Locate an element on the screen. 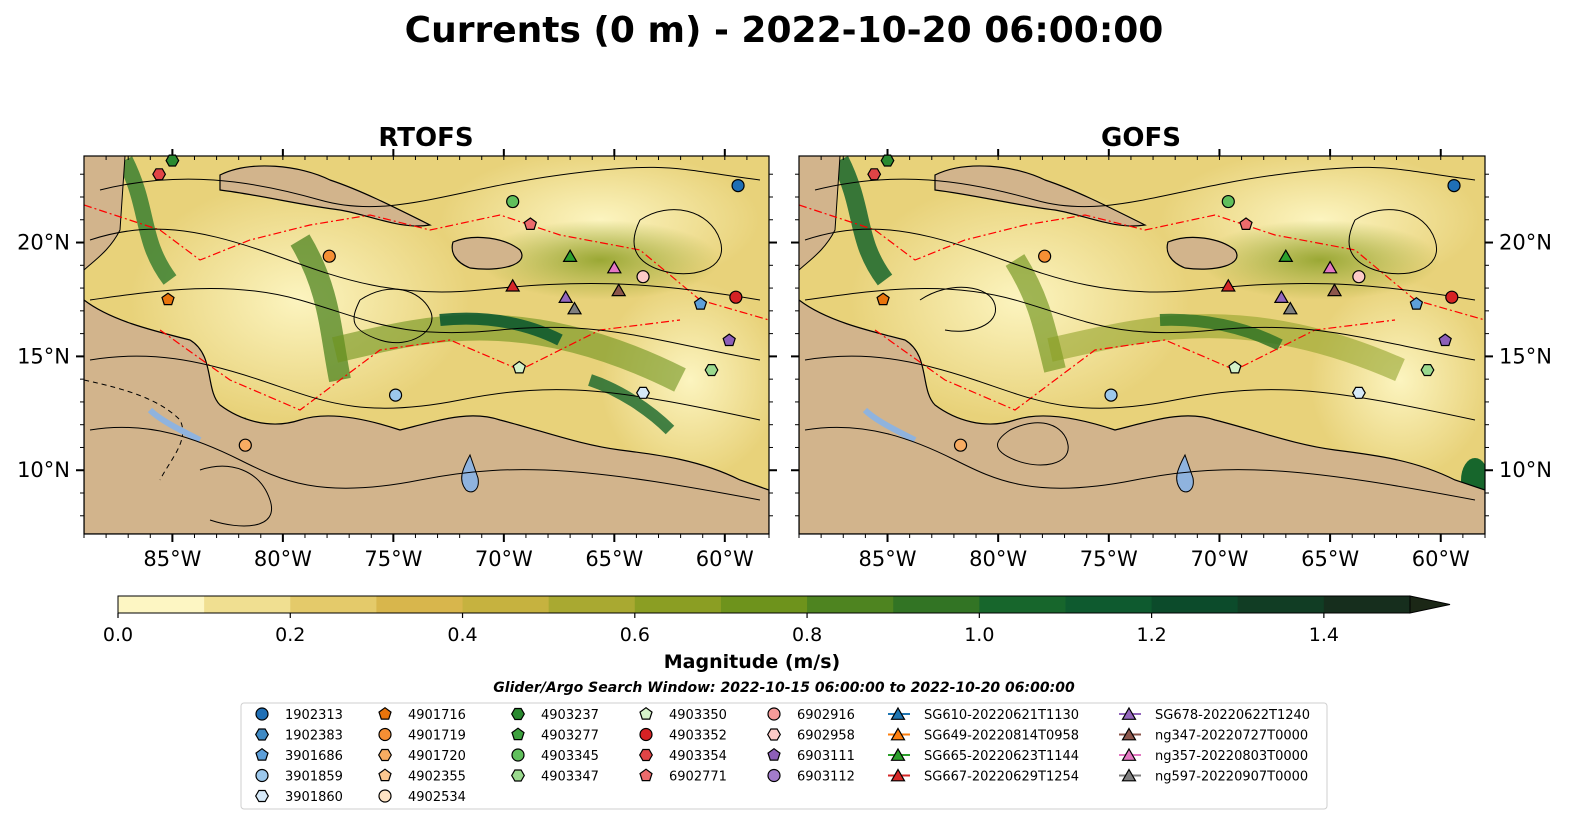 The width and height of the screenshot is (1577, 827). legend-label: 4901720 is located at coordinates (437, 756).